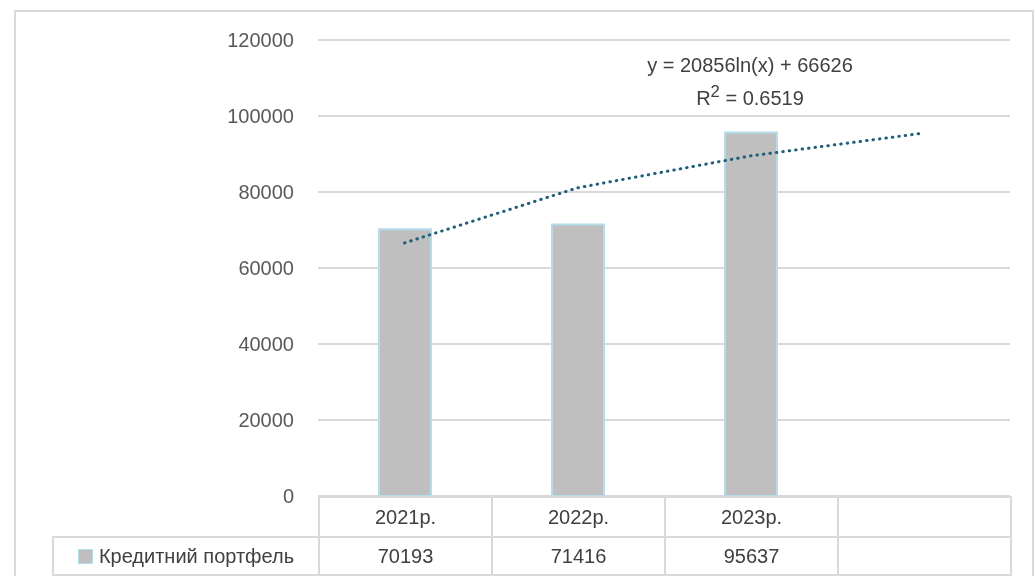  What do you see at coordinates (750, 556) in the screenshot?
I see `data-label: 95637` at bounding box center [750, 556].